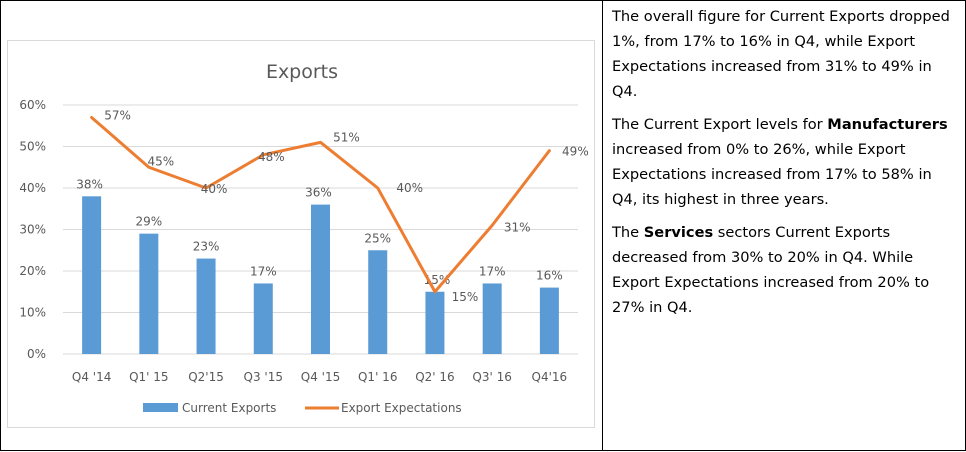  What do you see at coordinates (302, 72) in the screenshot?
I see `chart-title: Exports` at bounding box center [302, 72].